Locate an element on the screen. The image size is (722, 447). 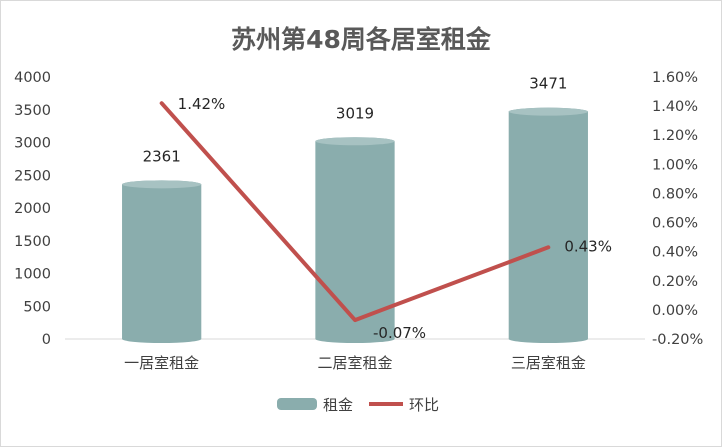
right-tick-label: 0.00% is located at coordinates (675, 311).